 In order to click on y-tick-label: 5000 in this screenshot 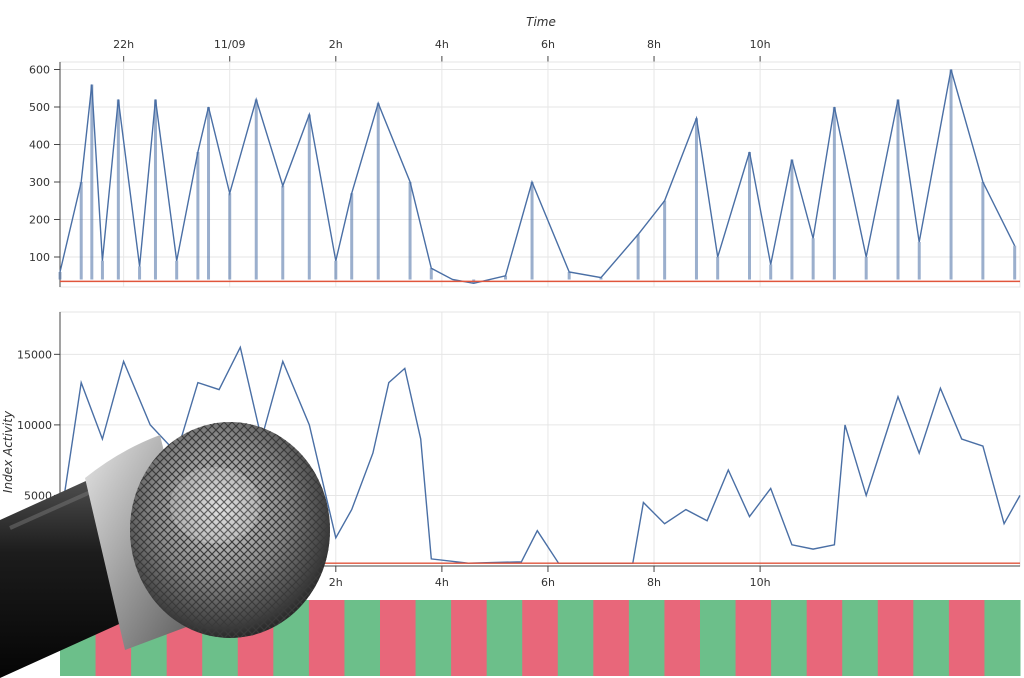, I will do `click(38, 495)`.